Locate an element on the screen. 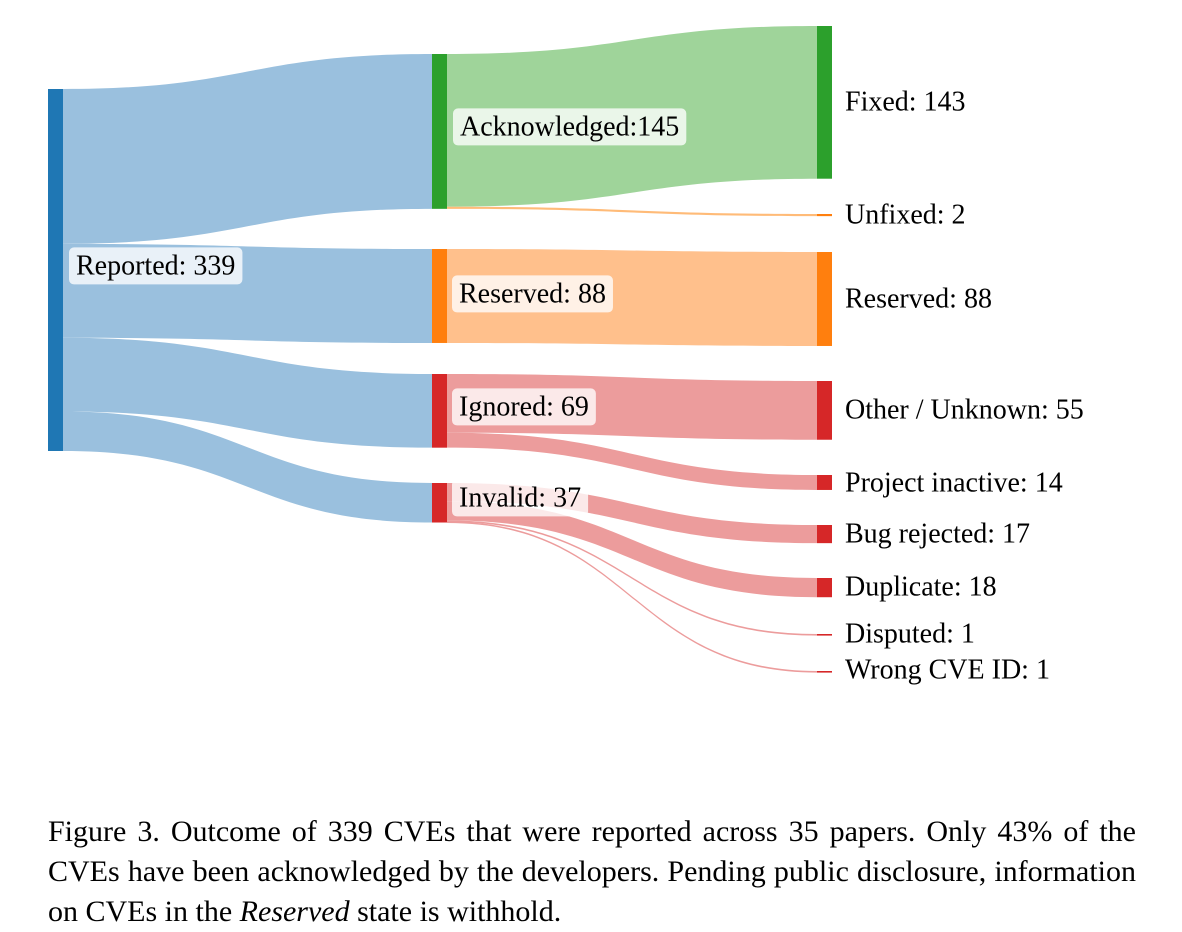 The height and width of the screenshot is (932, 1182). node-other is located at coordinates (824, 410).